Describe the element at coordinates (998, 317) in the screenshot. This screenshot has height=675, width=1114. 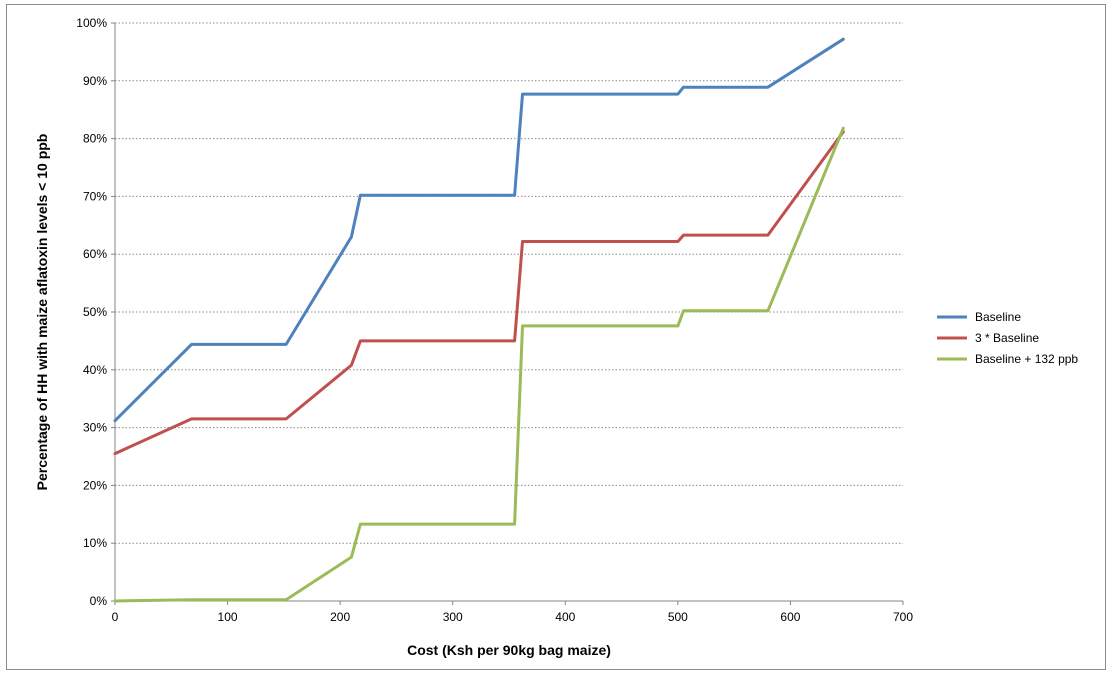
I see `legend-label: Baseline` at that location.